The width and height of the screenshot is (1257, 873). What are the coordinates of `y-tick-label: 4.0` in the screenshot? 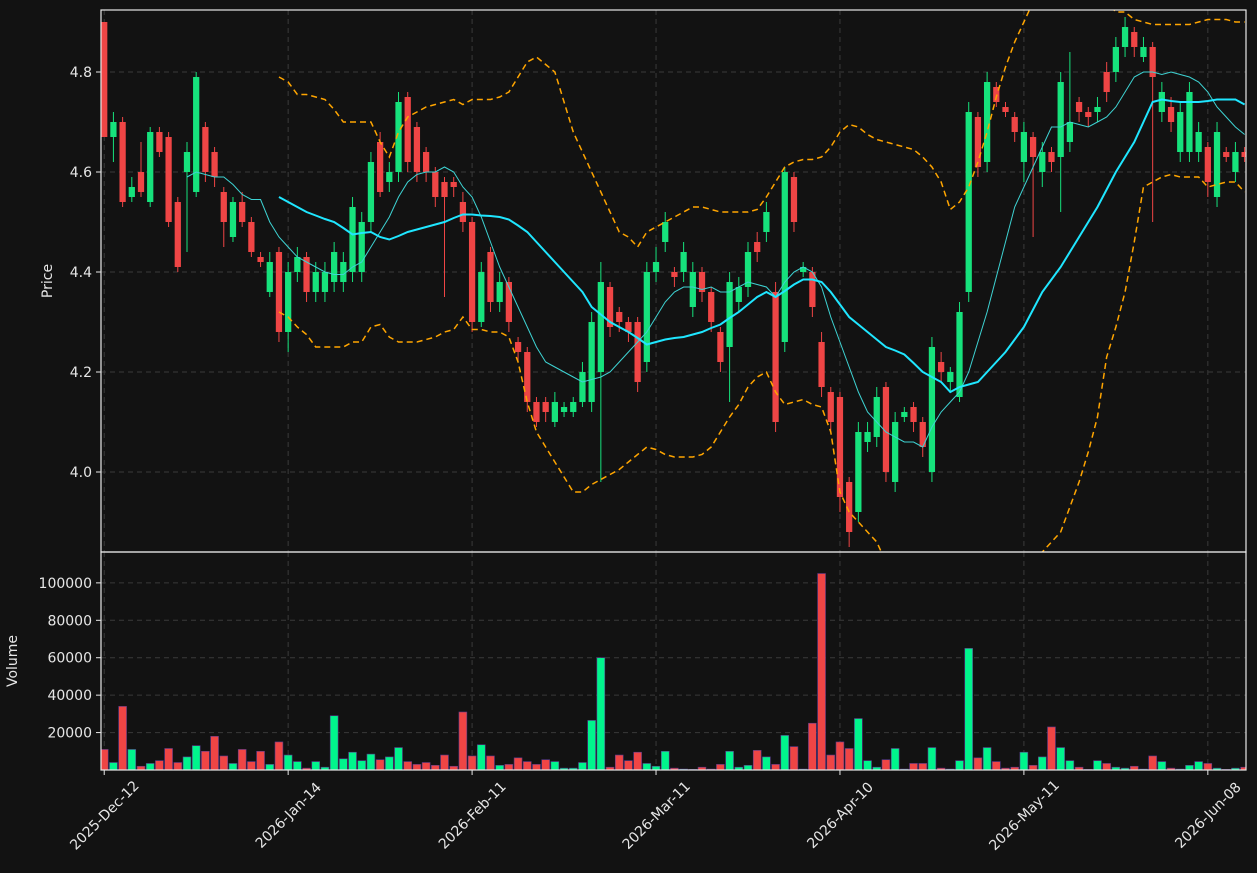 It's located at (81, 473).